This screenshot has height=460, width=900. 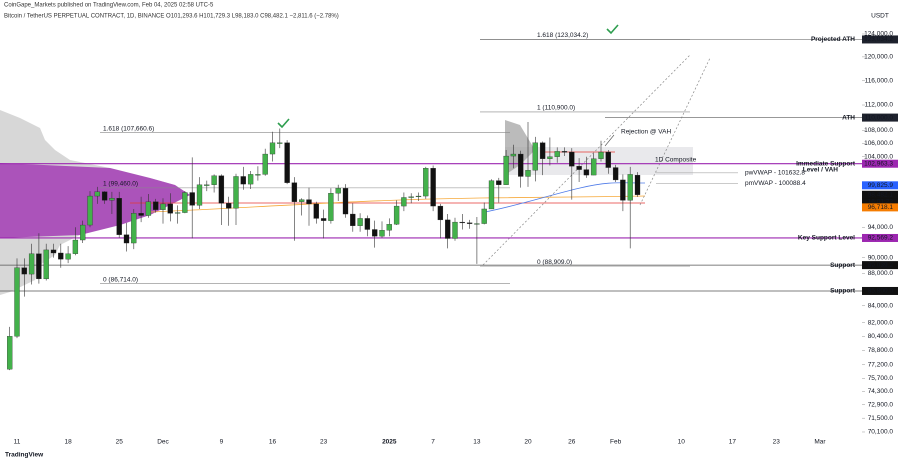 I want to click on price-flag-label: 99,825.9, so click(x=881, y=185).